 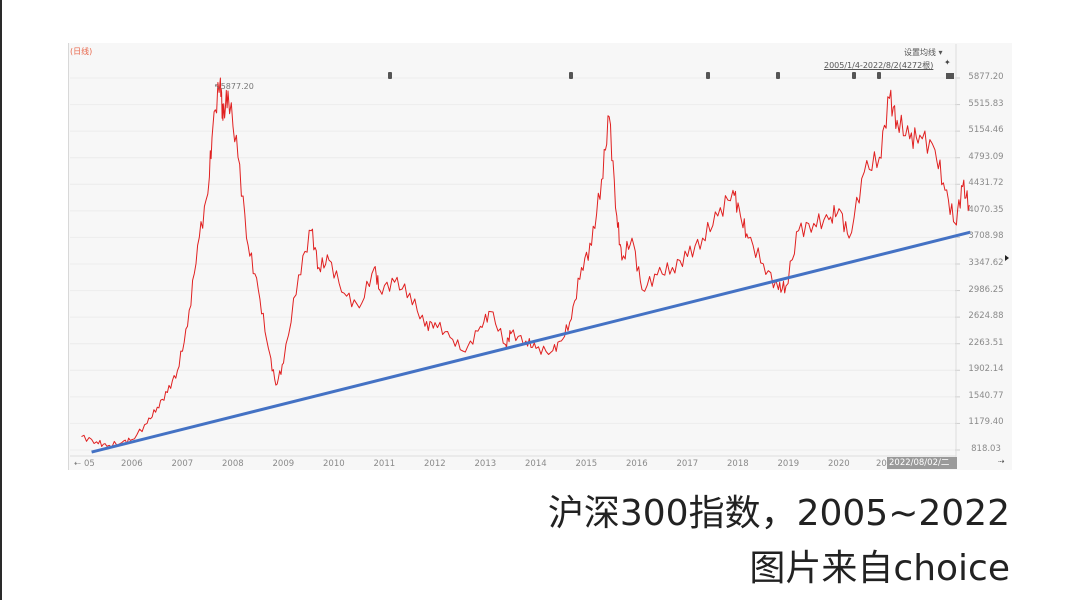 I want to click on y-tick-label: 3347.62, so click(x=986, y=262).